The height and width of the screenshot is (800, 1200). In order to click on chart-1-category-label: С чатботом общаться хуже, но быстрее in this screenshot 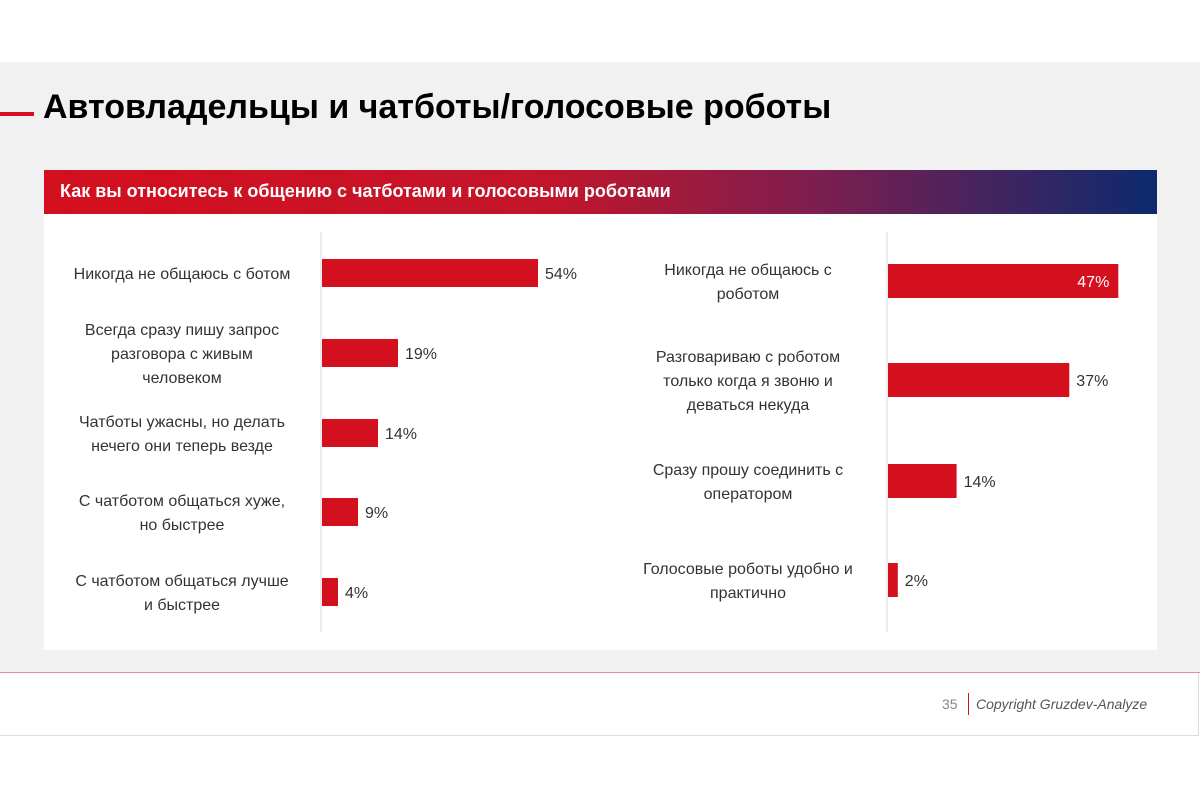, I will do `click(182, 513)`.